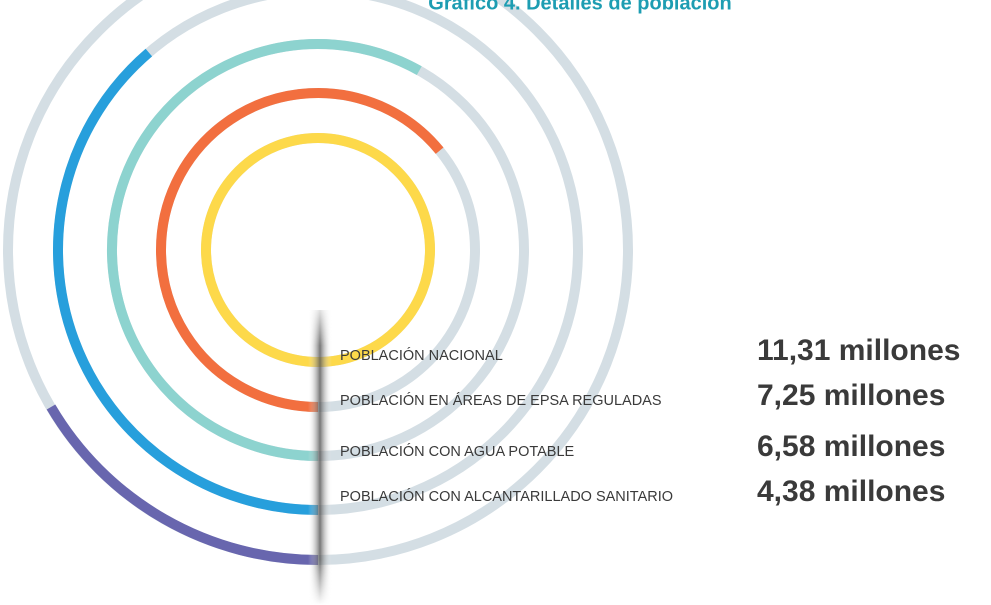 The height and width of the screenshot is (605, 991). Describe the element at coordinates (506, 496) in the screenshot. I see `category-label: POBLACIÓN CON ALCANTARILLADO SANITARIO` at that location.